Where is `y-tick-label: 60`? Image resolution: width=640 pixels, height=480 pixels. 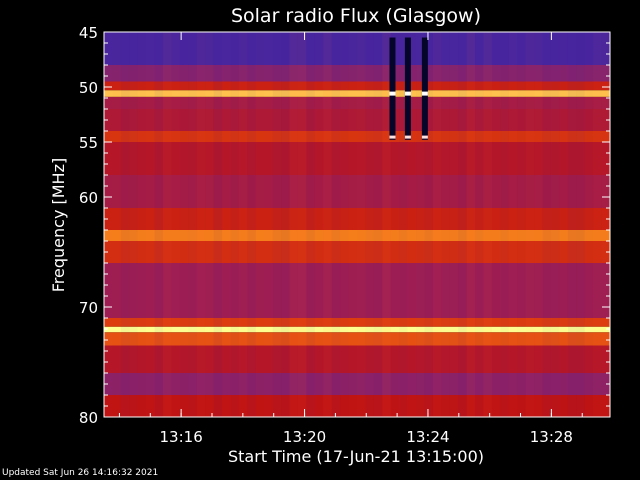 y-tick-label: 60 is located at coordinates (88, 198).